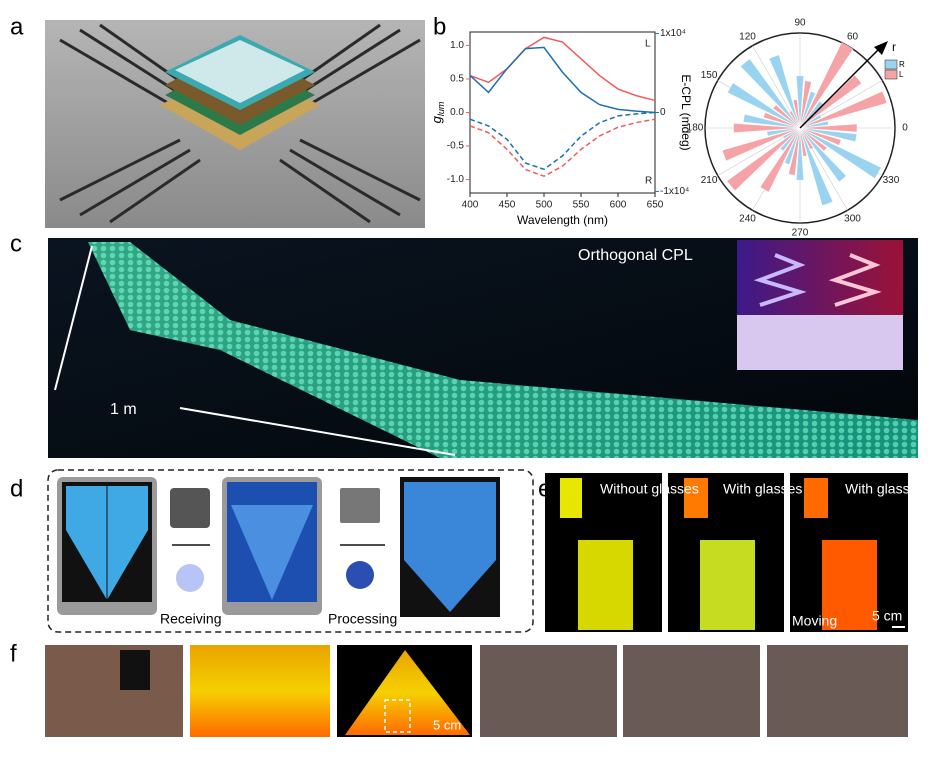 The image size is (938, 770). What do you see at coordinates (655, 205) in the screenshot?
I see `x-tick-label: 650` at bounding box center [655, 205].